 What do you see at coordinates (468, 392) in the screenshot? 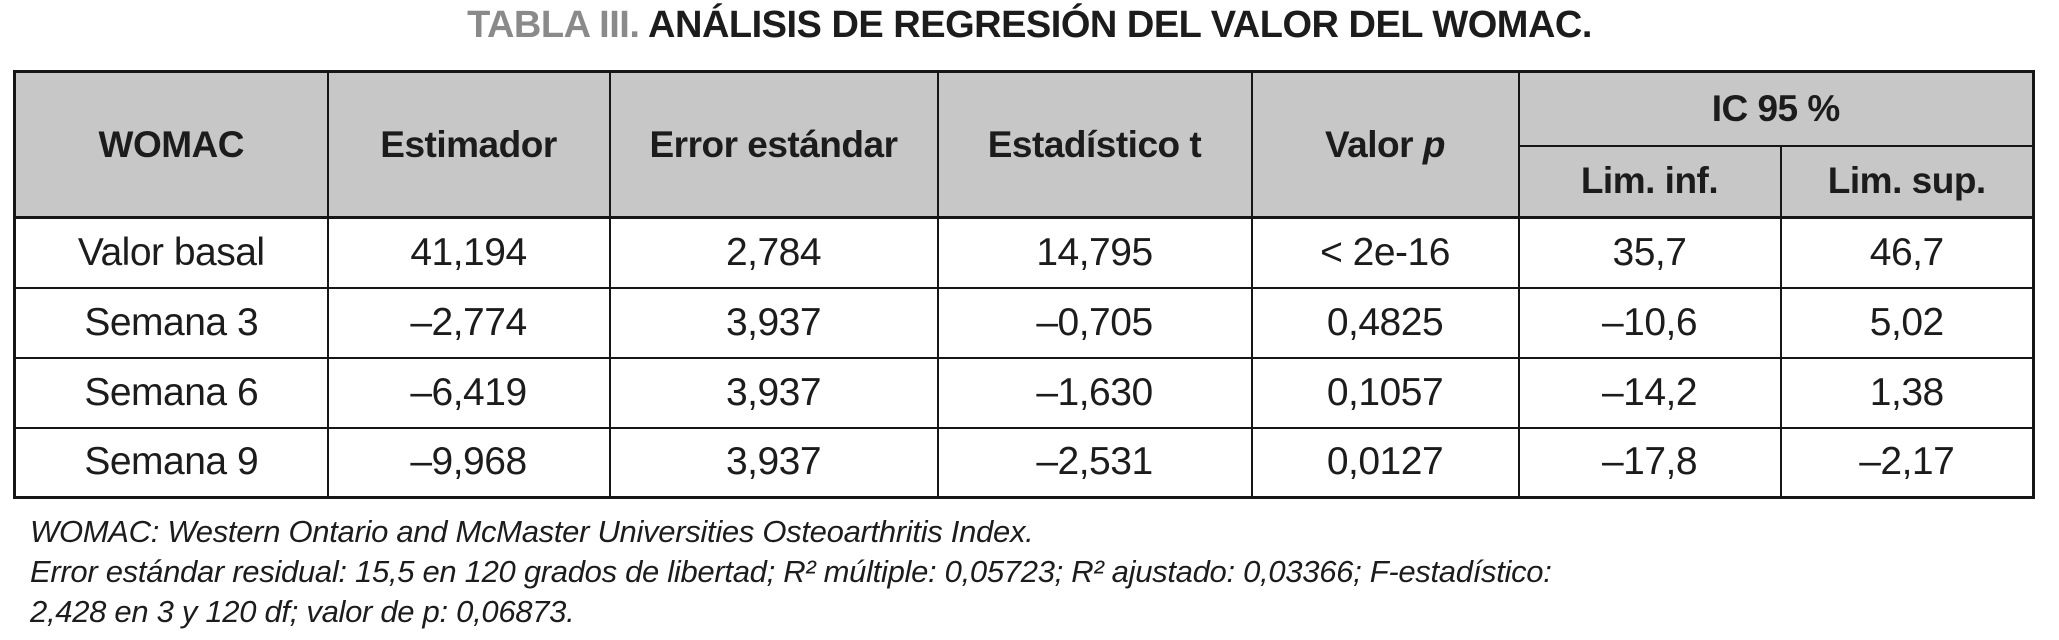
I see `cell-estimador: –6,419` at bounding box center [468, 392].